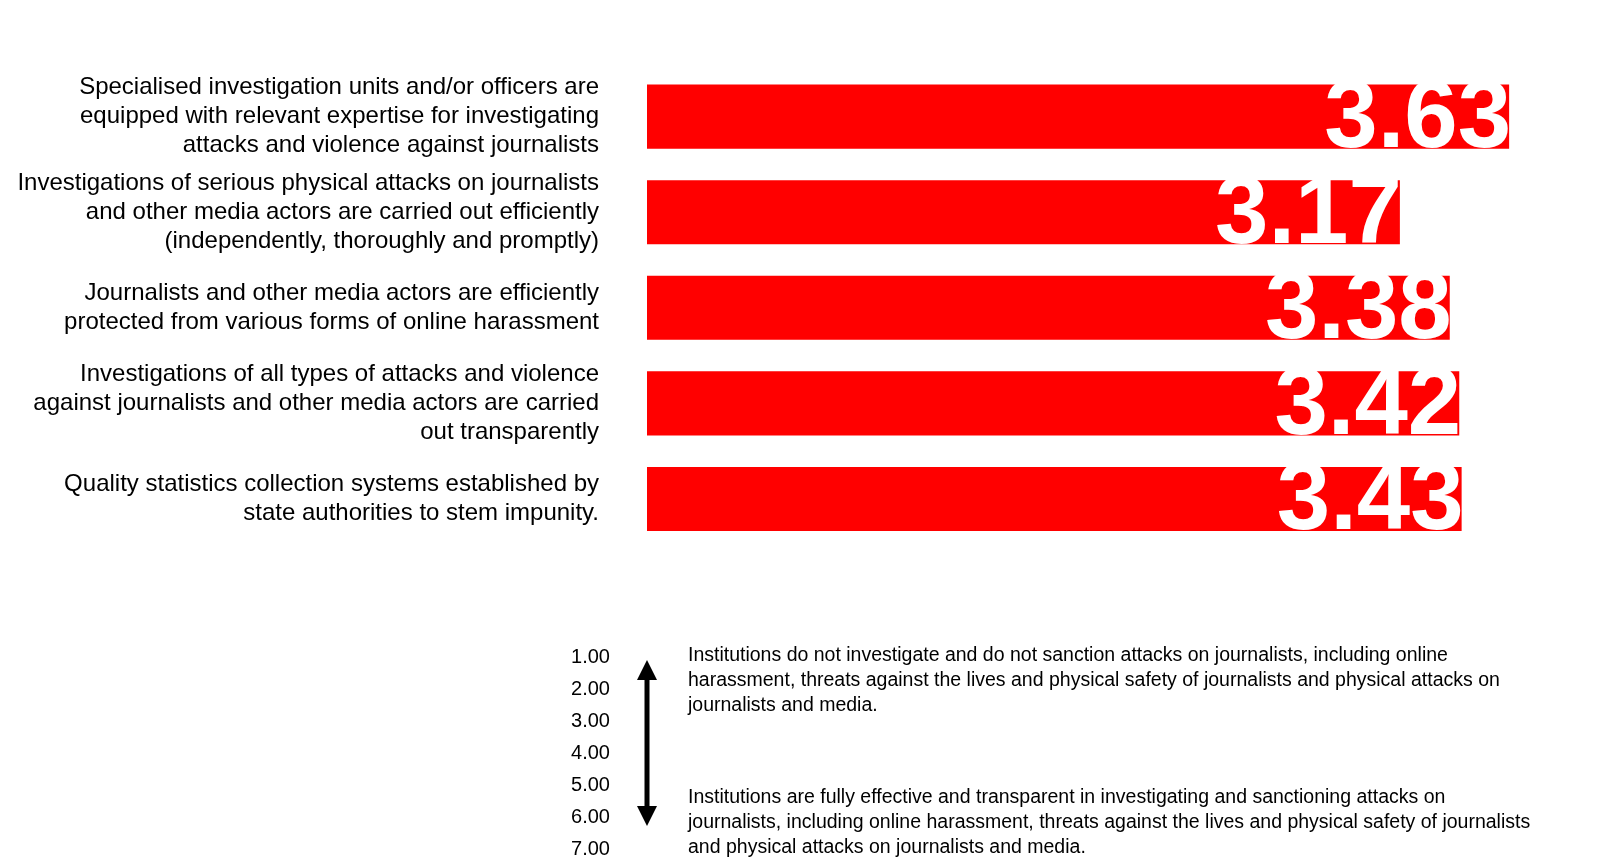 The image size is (1621, 857). What do you see at coordinates (590, 816) in the screenshot?
I see `text: 6.00` at bounding box center [590, 816].